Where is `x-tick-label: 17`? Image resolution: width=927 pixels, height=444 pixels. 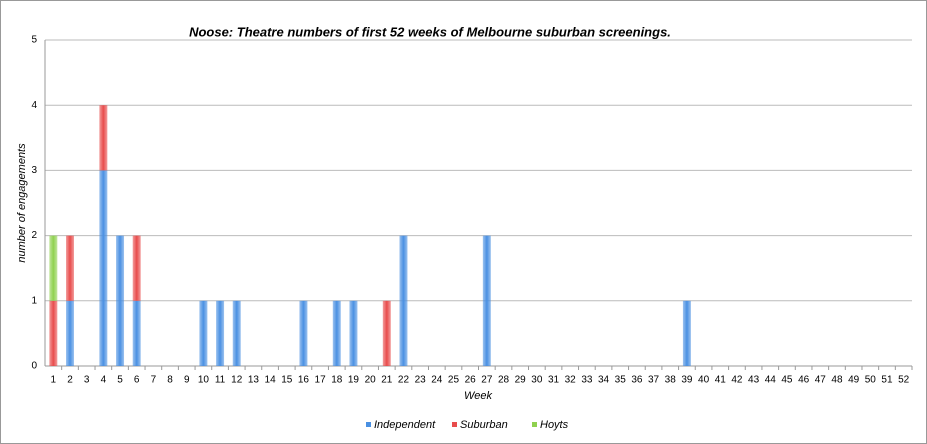
x-tick-label: 17 is located at coordinates (321, 380).